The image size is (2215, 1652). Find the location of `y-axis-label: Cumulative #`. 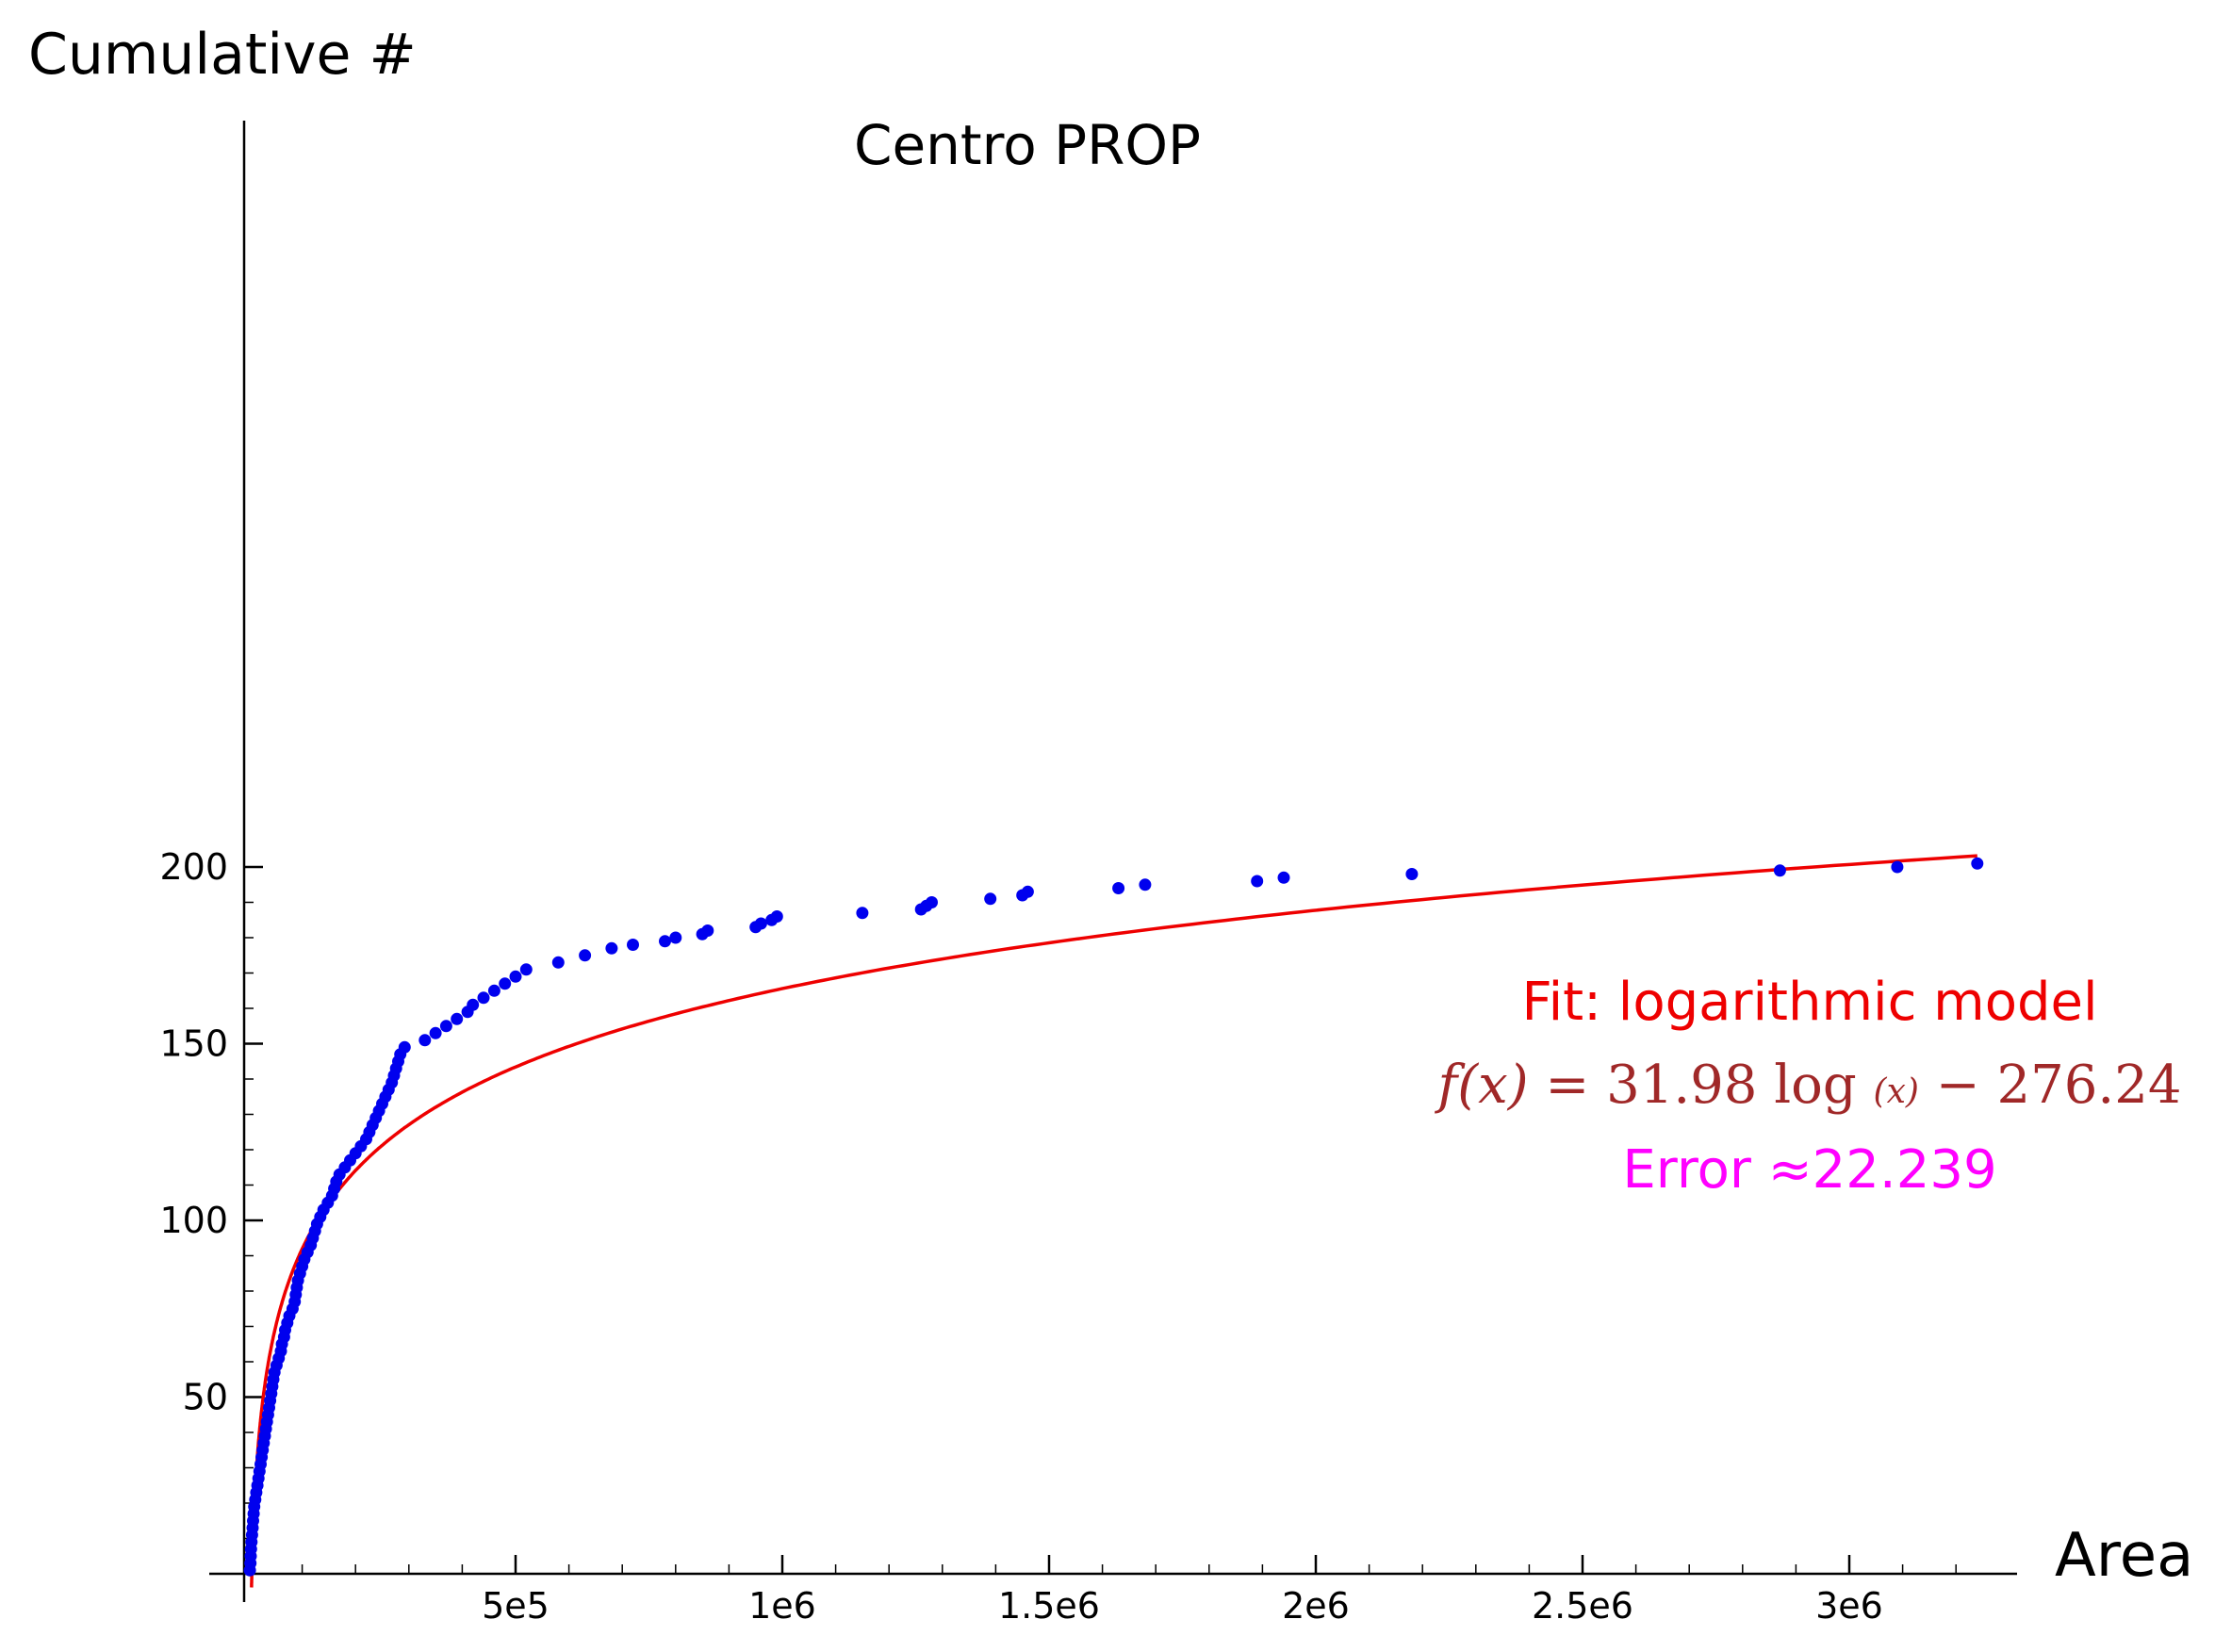

y-axis-label: Cumulative # is located at coordinates (222, 55).